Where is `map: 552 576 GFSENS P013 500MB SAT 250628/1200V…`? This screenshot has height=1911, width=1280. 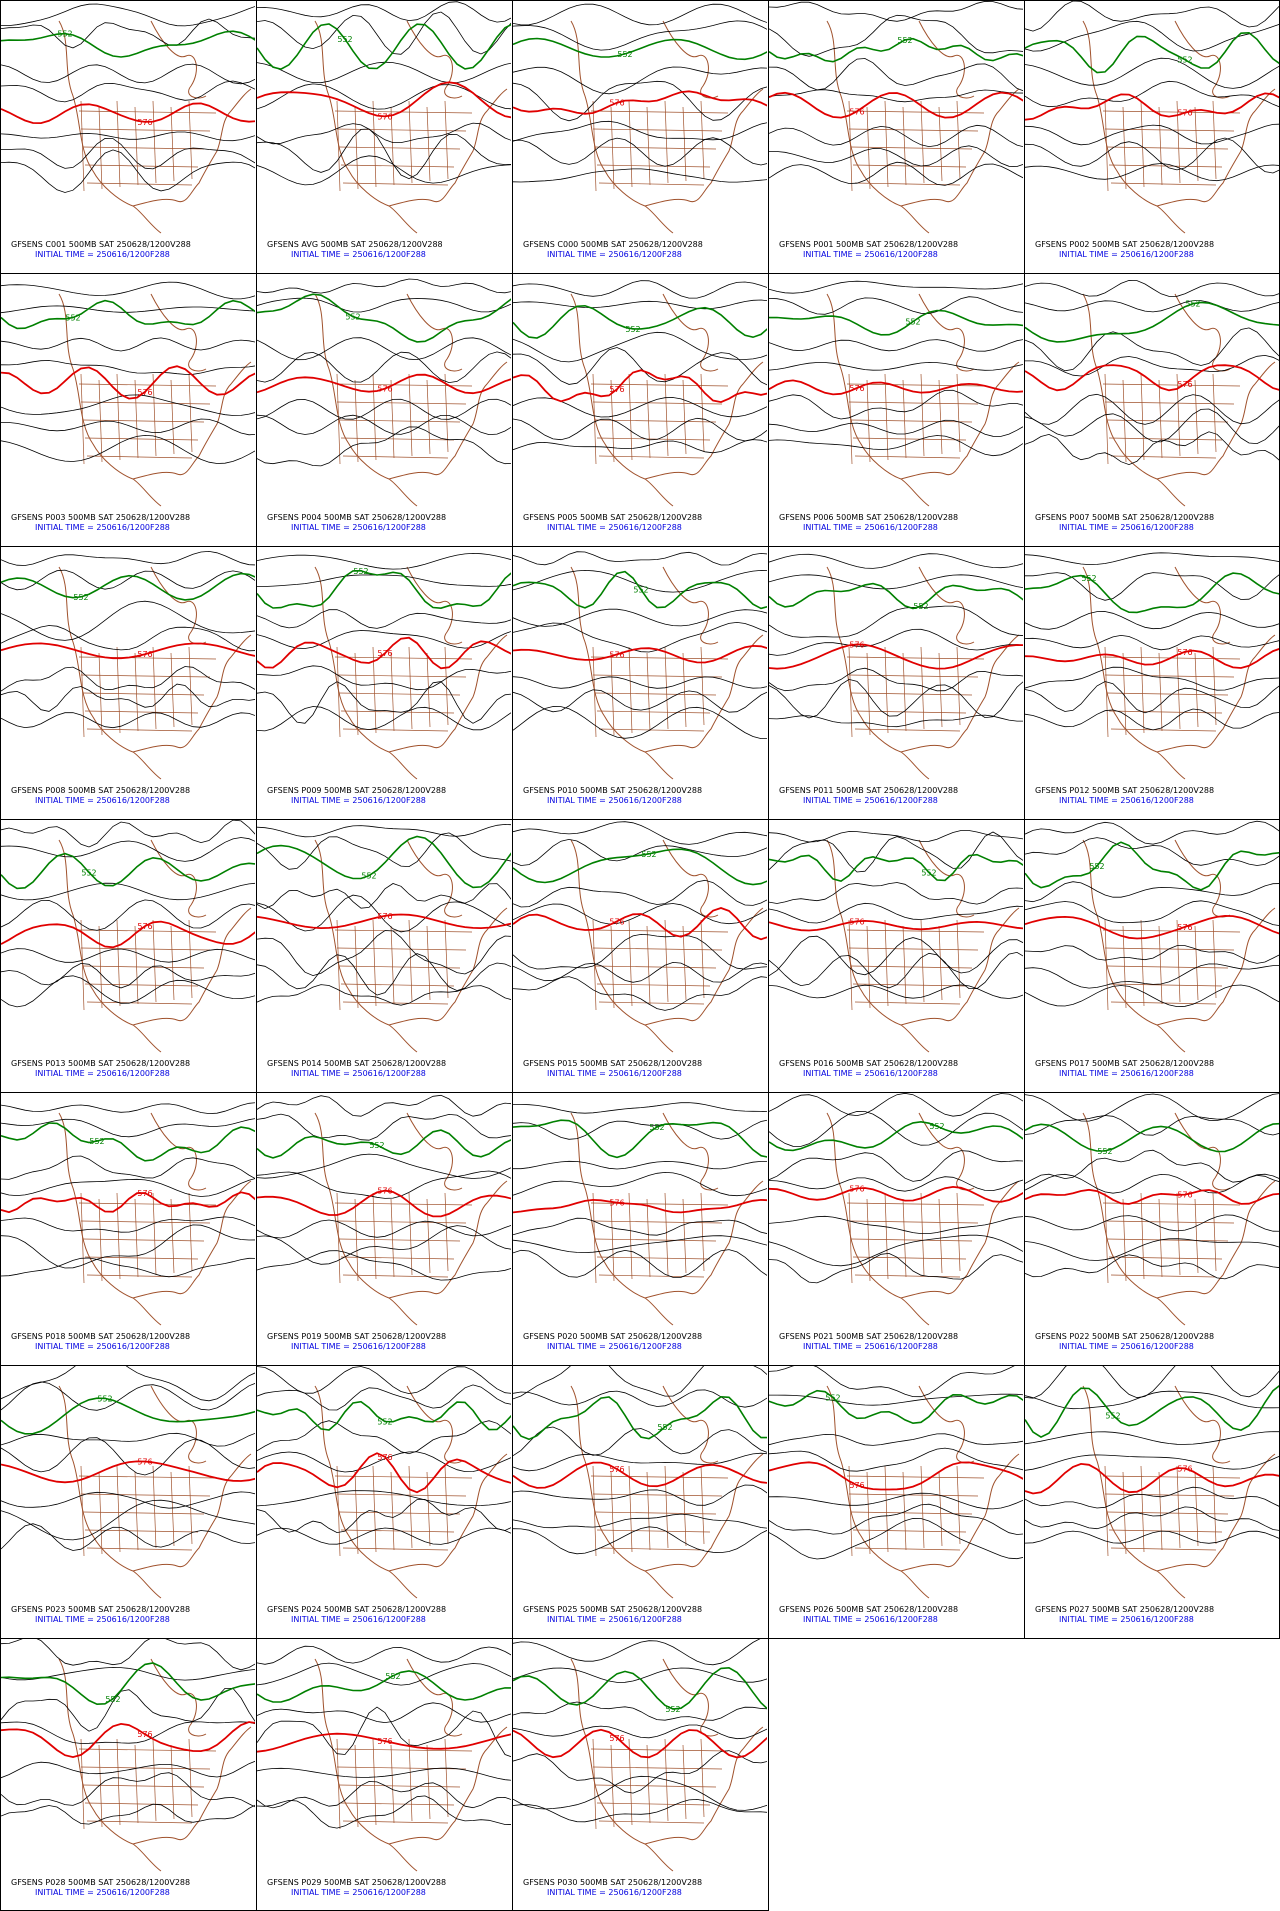
map: 552 576 GFSENS P013 500MB SAT 250628/1200V… is located at coordinates (128, 950).